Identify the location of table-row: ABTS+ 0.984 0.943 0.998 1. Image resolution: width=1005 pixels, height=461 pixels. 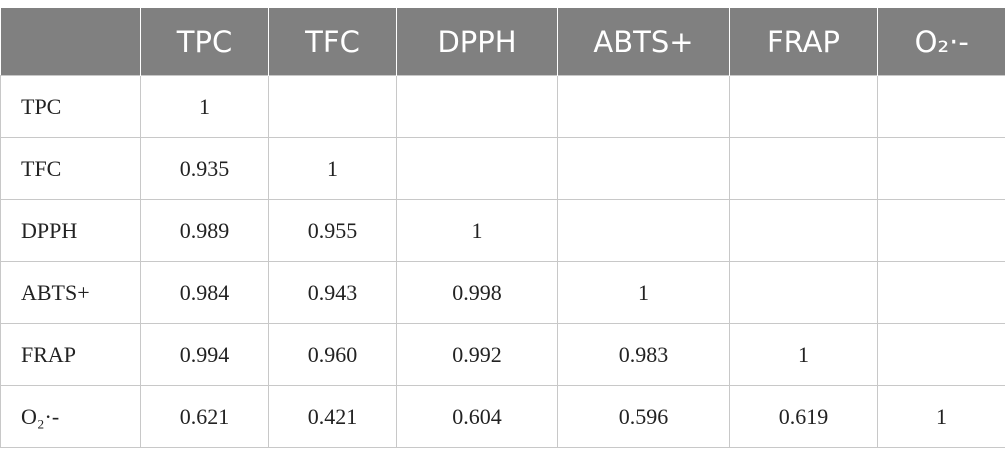
(502, 292).